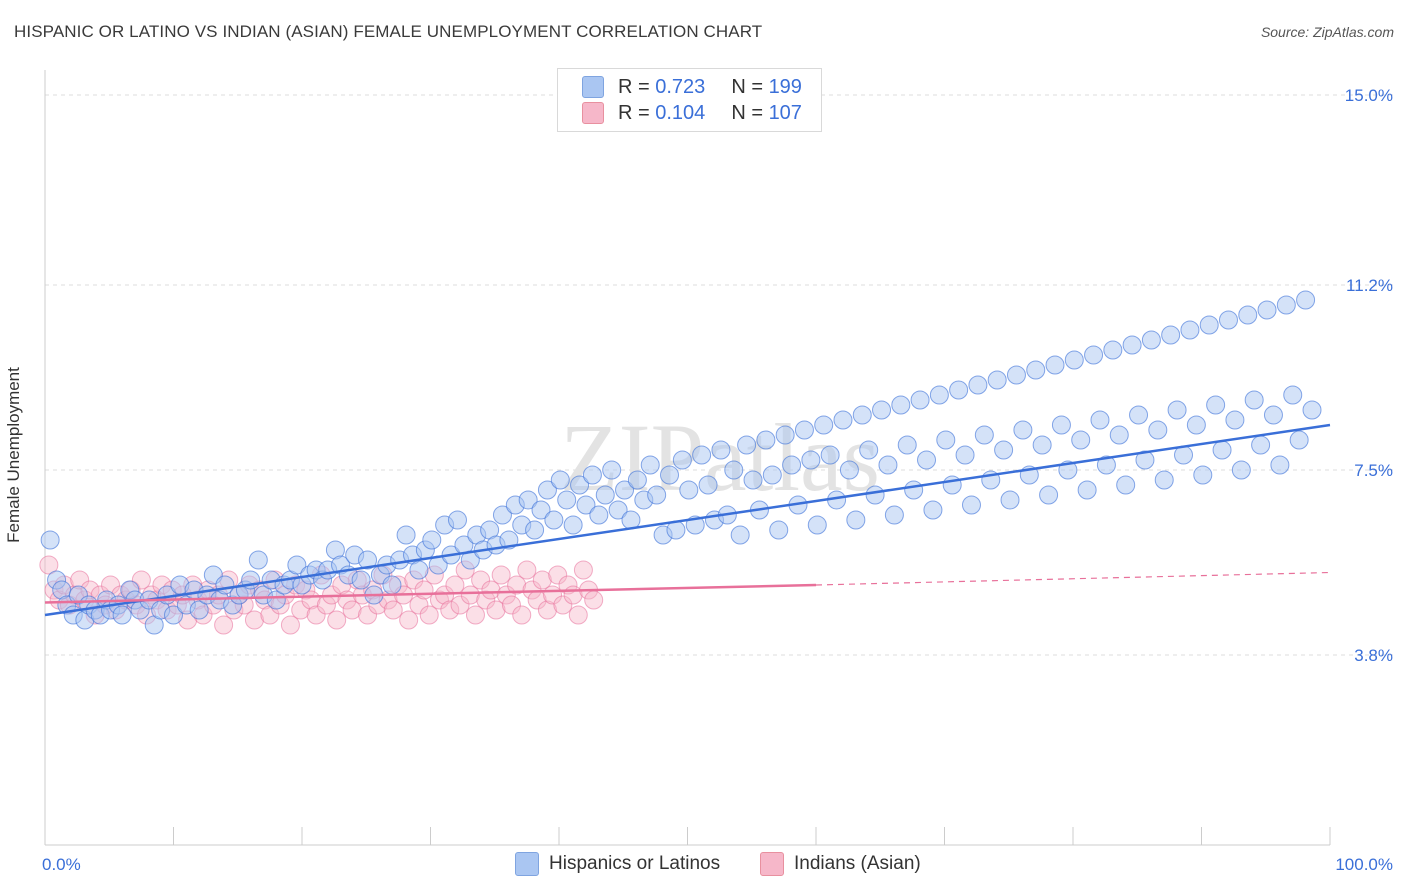  I want to click on y-axis-label: Female Unemployment, so click(13, 455).